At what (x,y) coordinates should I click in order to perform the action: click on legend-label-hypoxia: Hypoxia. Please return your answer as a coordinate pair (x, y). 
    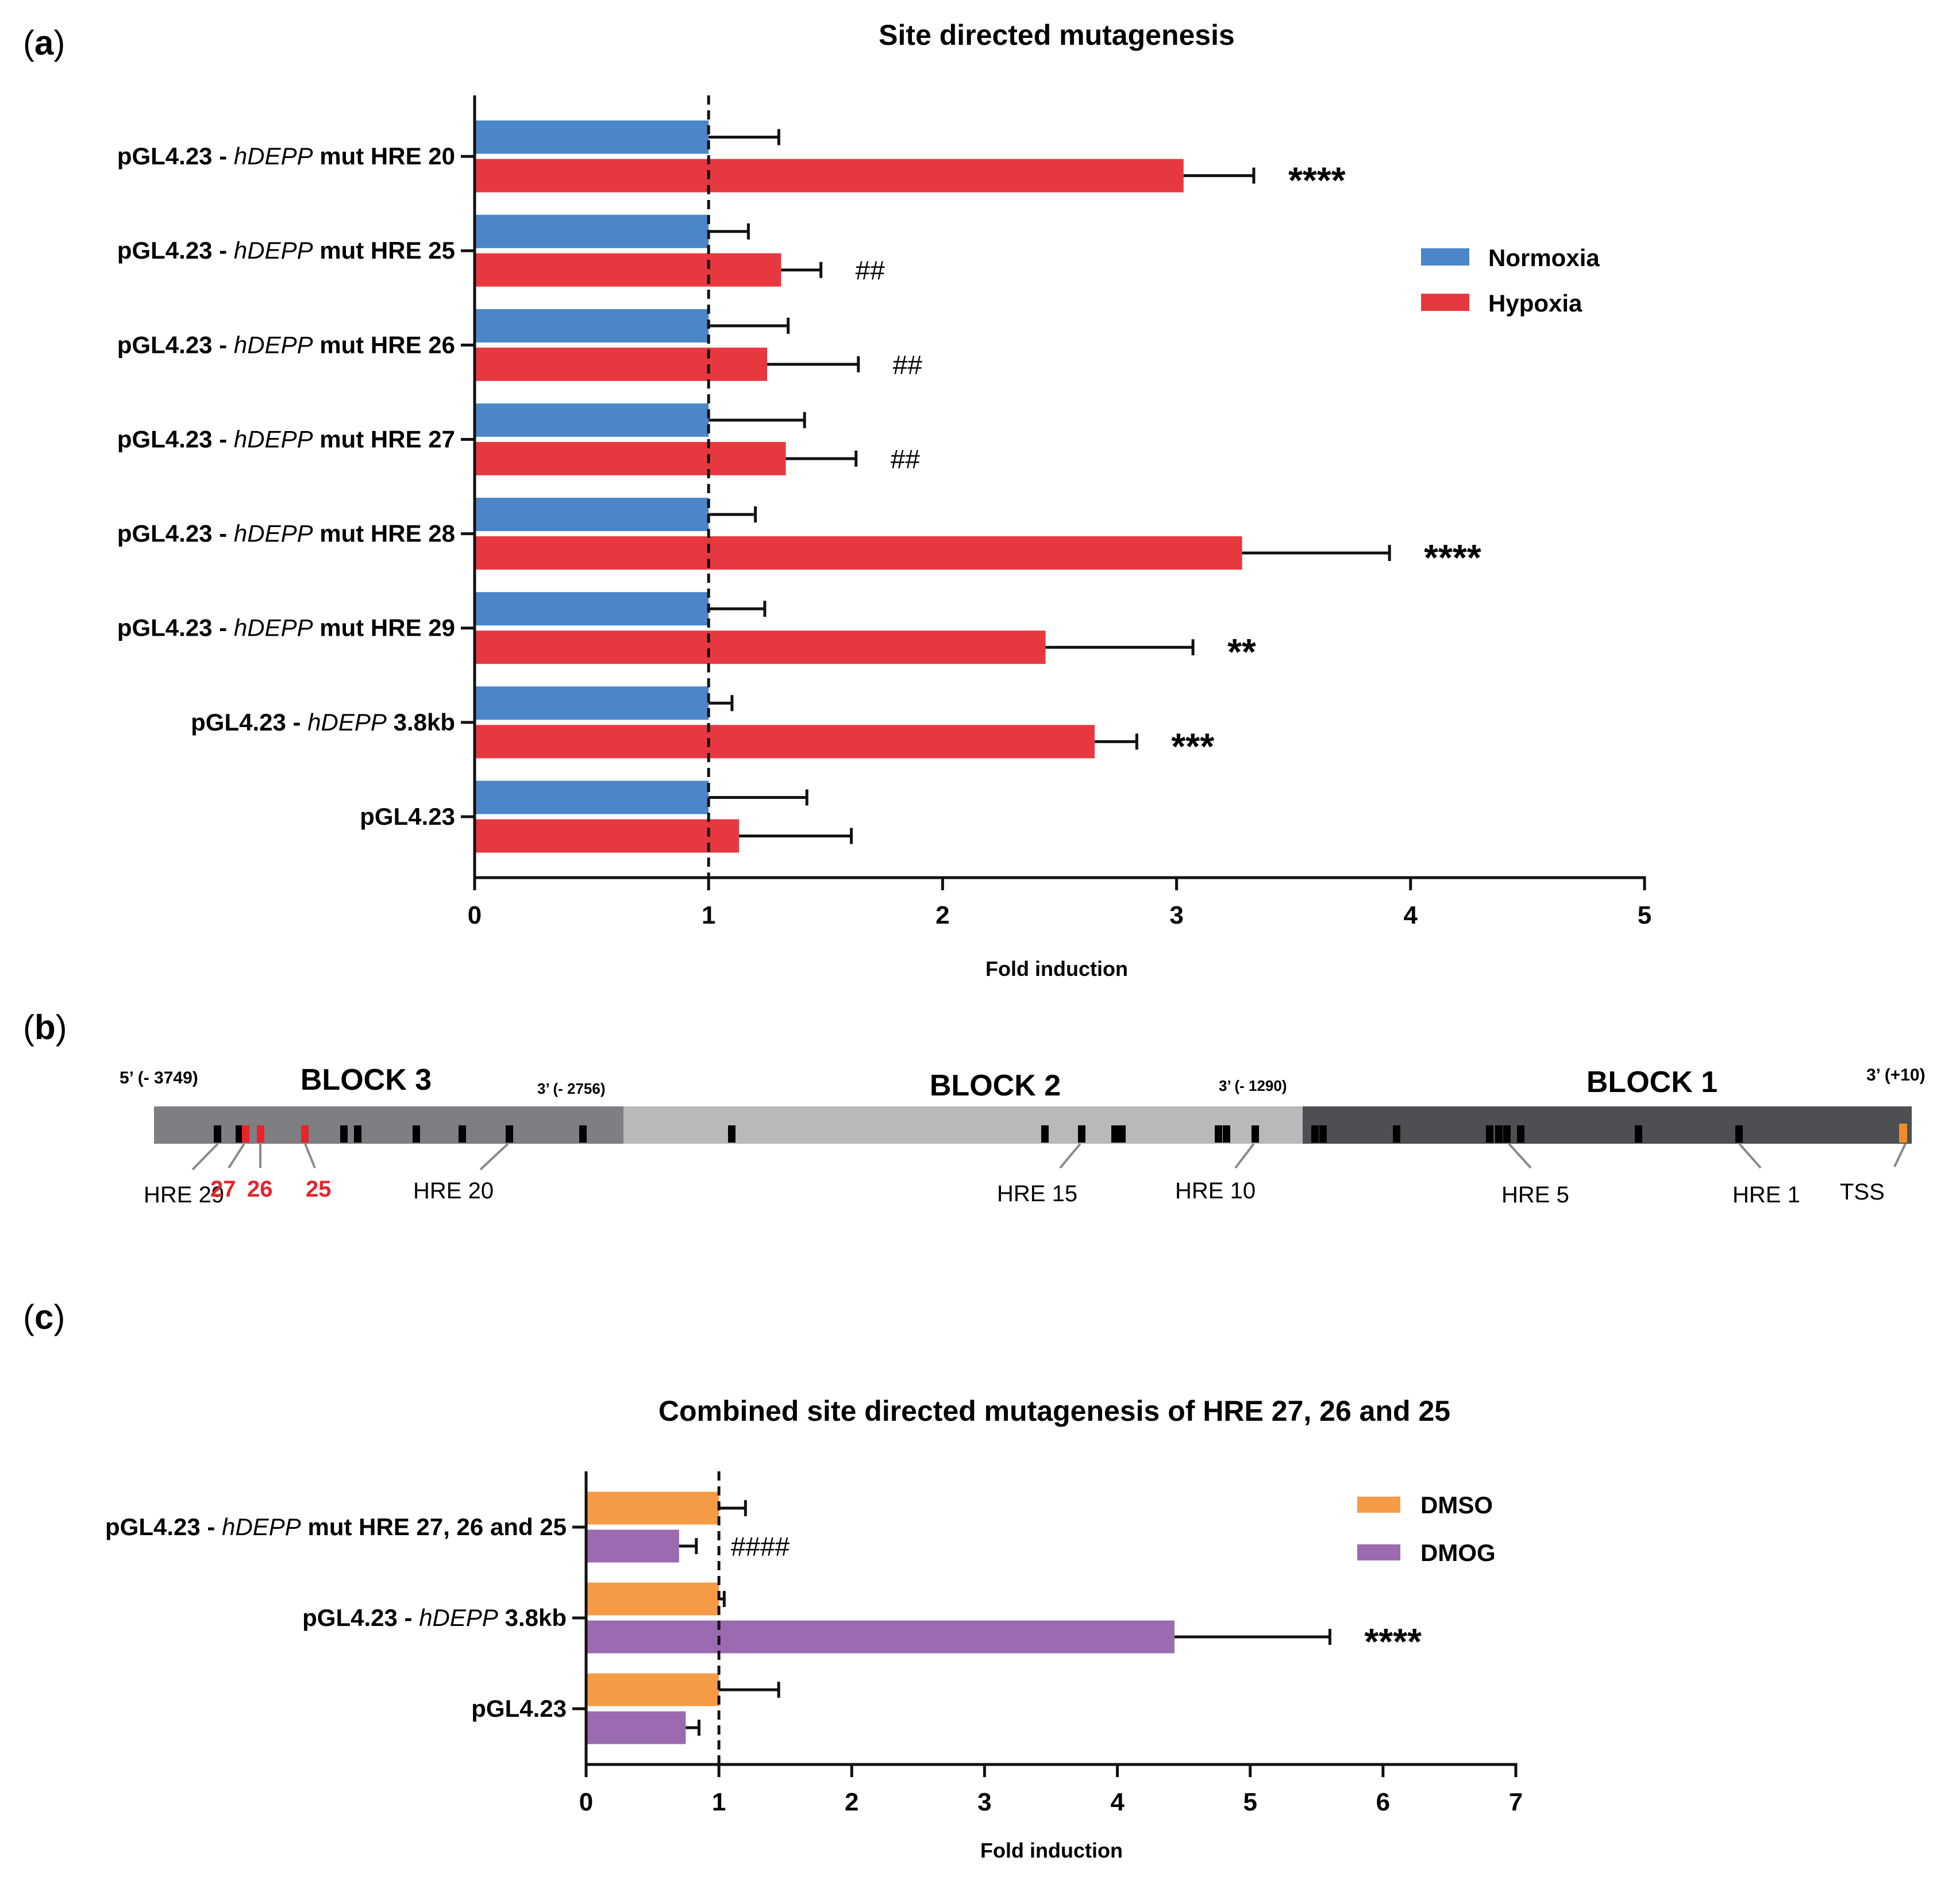
    Looking at the image, I should click on (1535, 304).